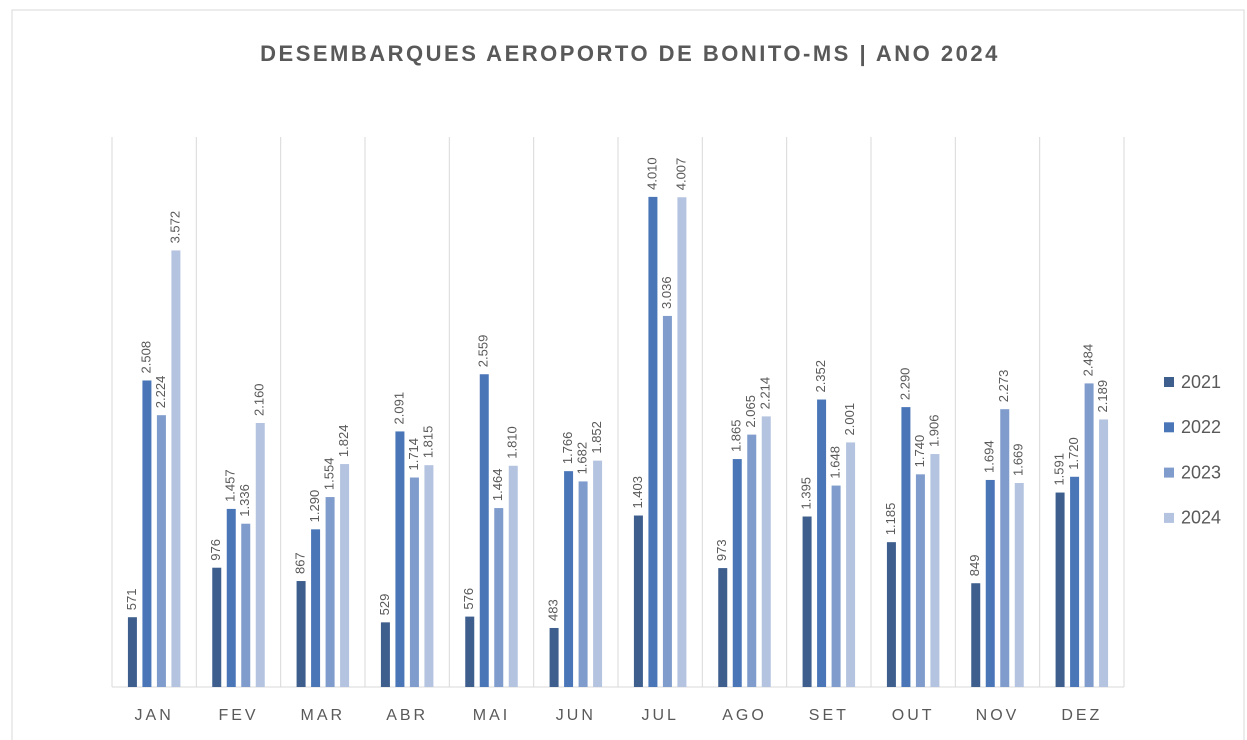 This screenshot has height=740, width=1247. What do you see at coordinates (427, 442) in the screenshot?
I see `data-label: 1.815` at bounding box center [427, 442].